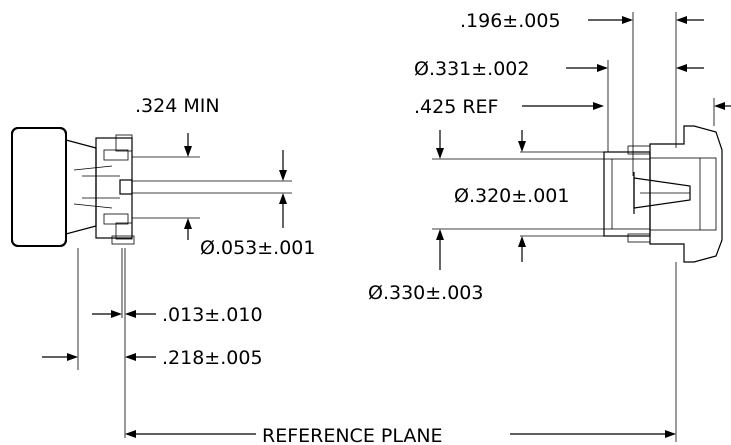 The image size is (731, 445). I want to click on reference-plane-label: REFERENCE PLANE, so click(352, 435).